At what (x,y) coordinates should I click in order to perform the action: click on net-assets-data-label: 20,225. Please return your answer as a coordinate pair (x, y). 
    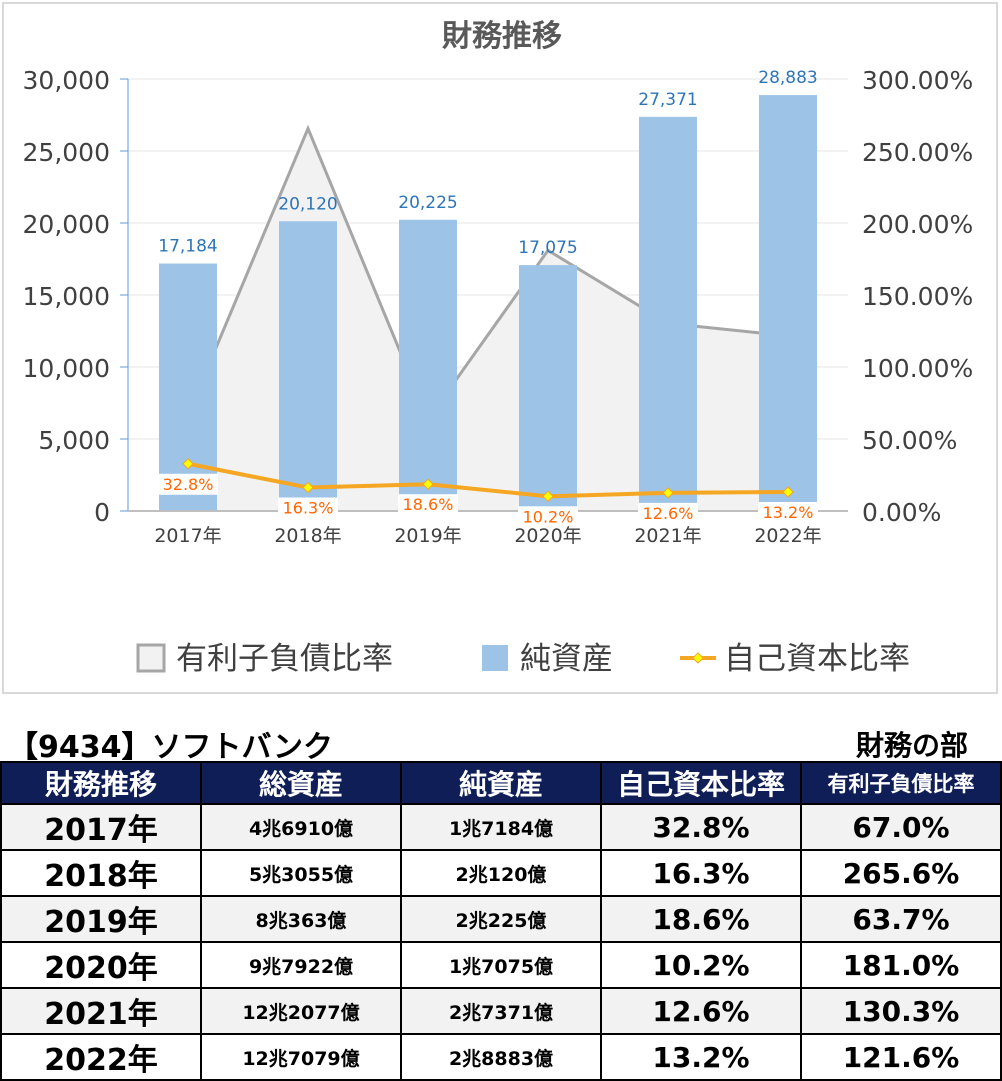
    Looking at the image, I should click on (427, 203).